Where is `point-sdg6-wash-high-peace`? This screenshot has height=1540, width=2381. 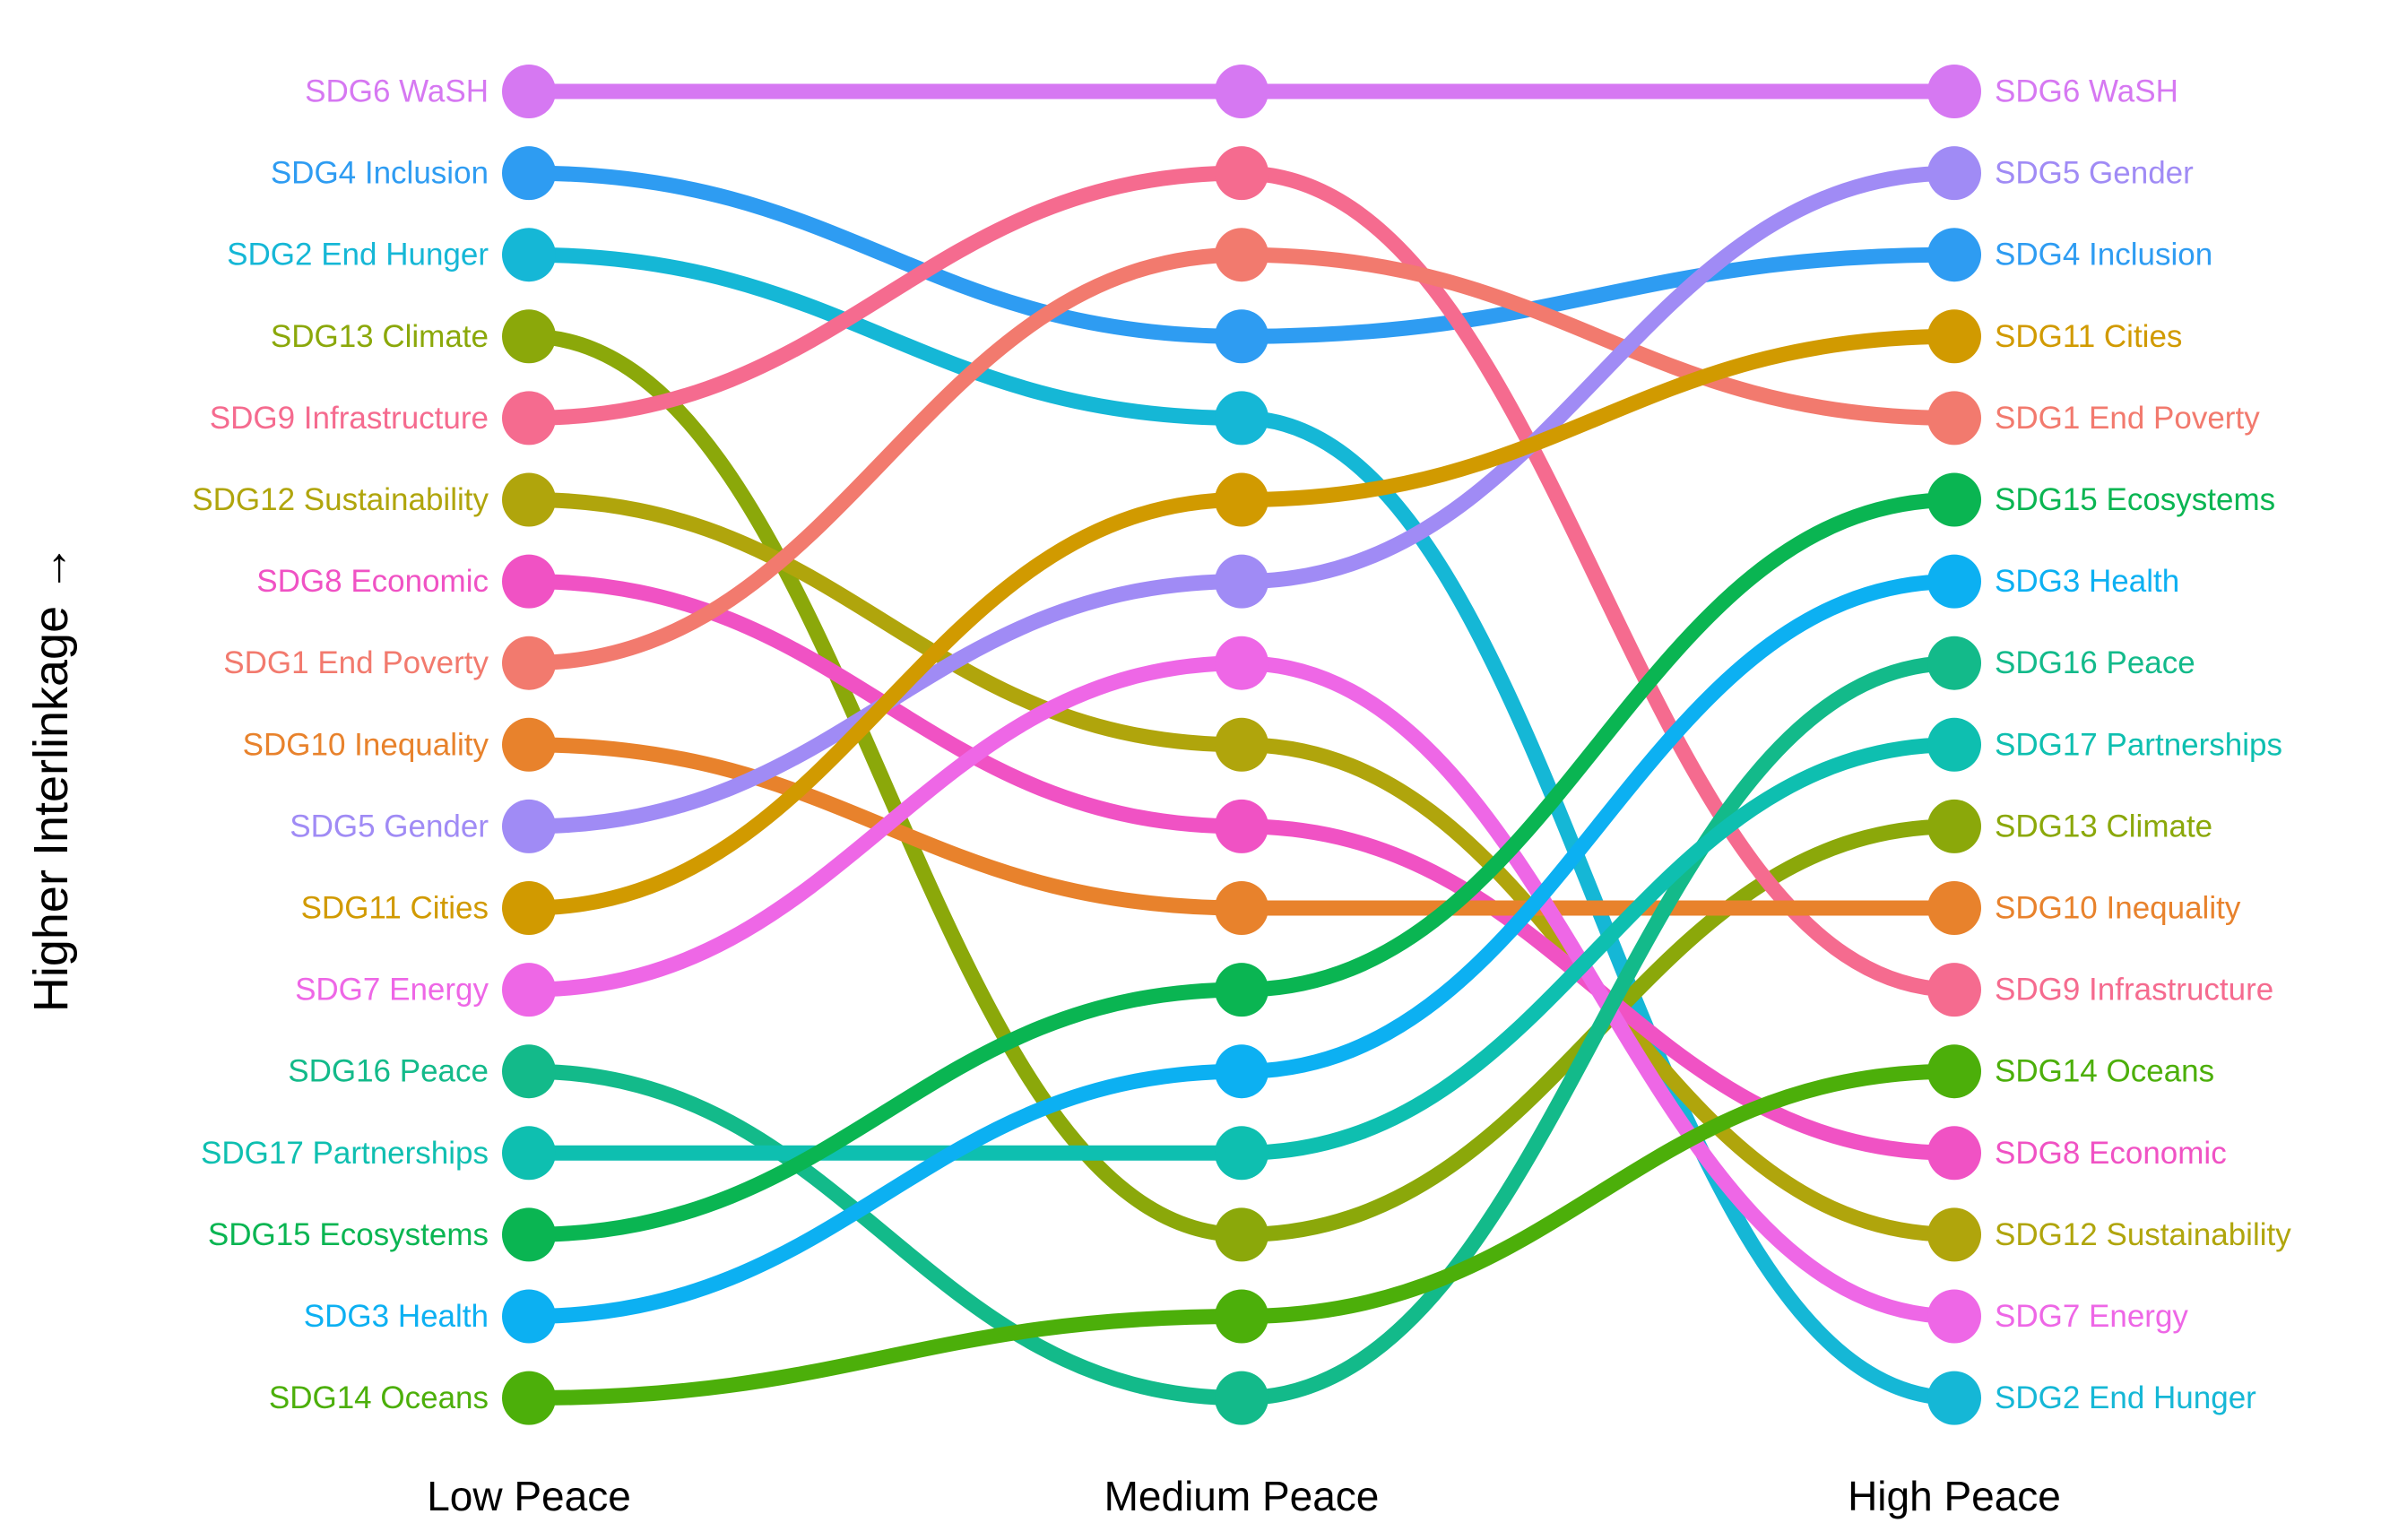
point-sdg6-wash-high-peace is located at coordinates (1954, 91).